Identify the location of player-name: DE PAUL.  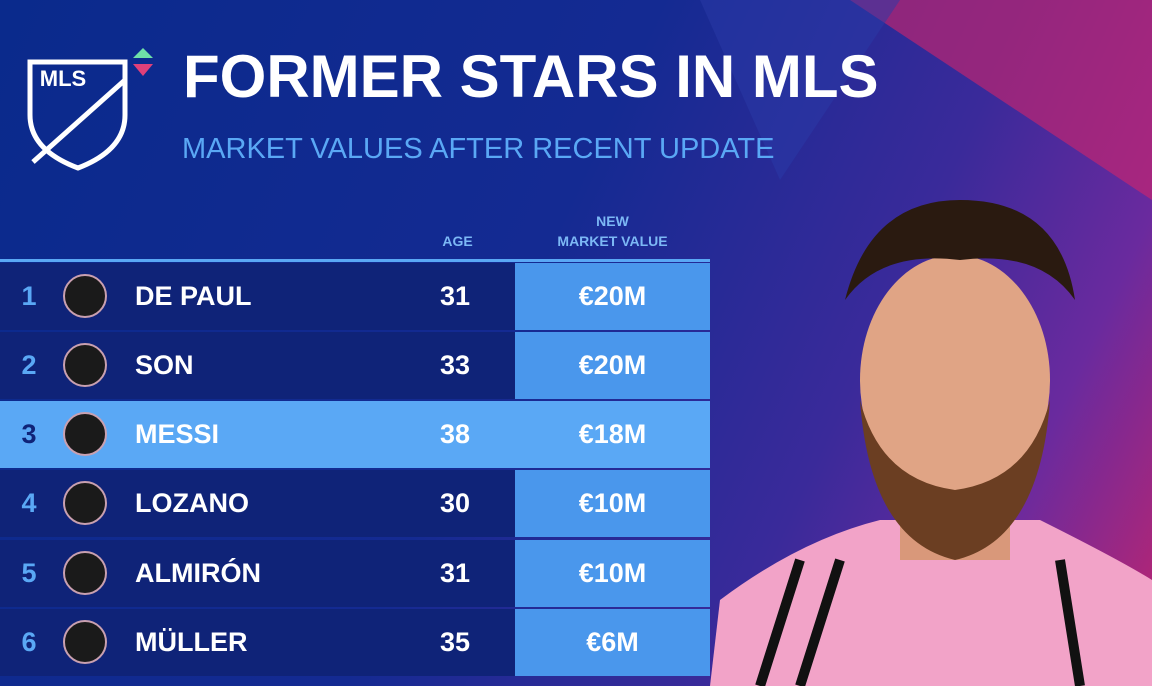
(193, 296).